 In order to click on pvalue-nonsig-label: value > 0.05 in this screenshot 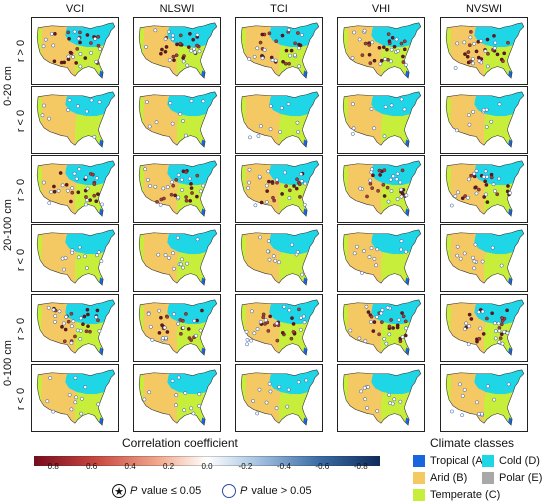, I will do `click(281, 491)`.